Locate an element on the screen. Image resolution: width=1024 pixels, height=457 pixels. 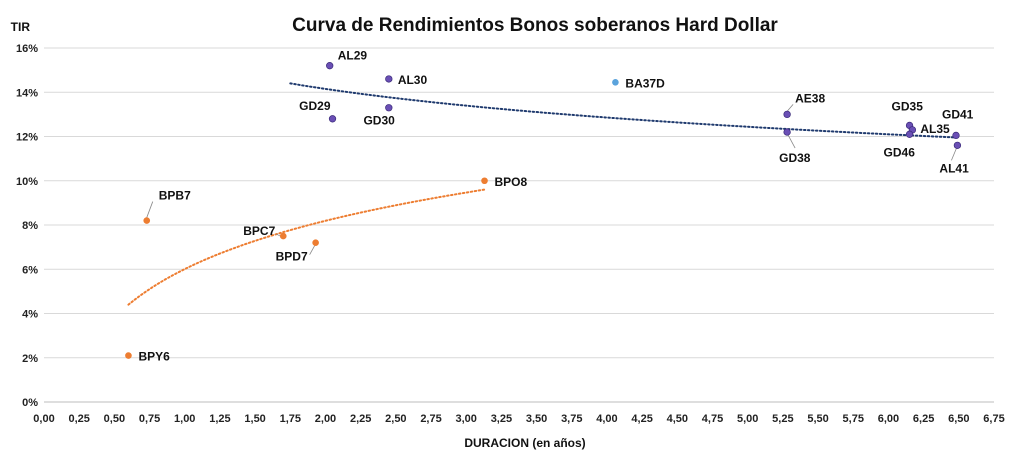
x-axis-title: DURACION (en años) is located at coordinates (524, 443).